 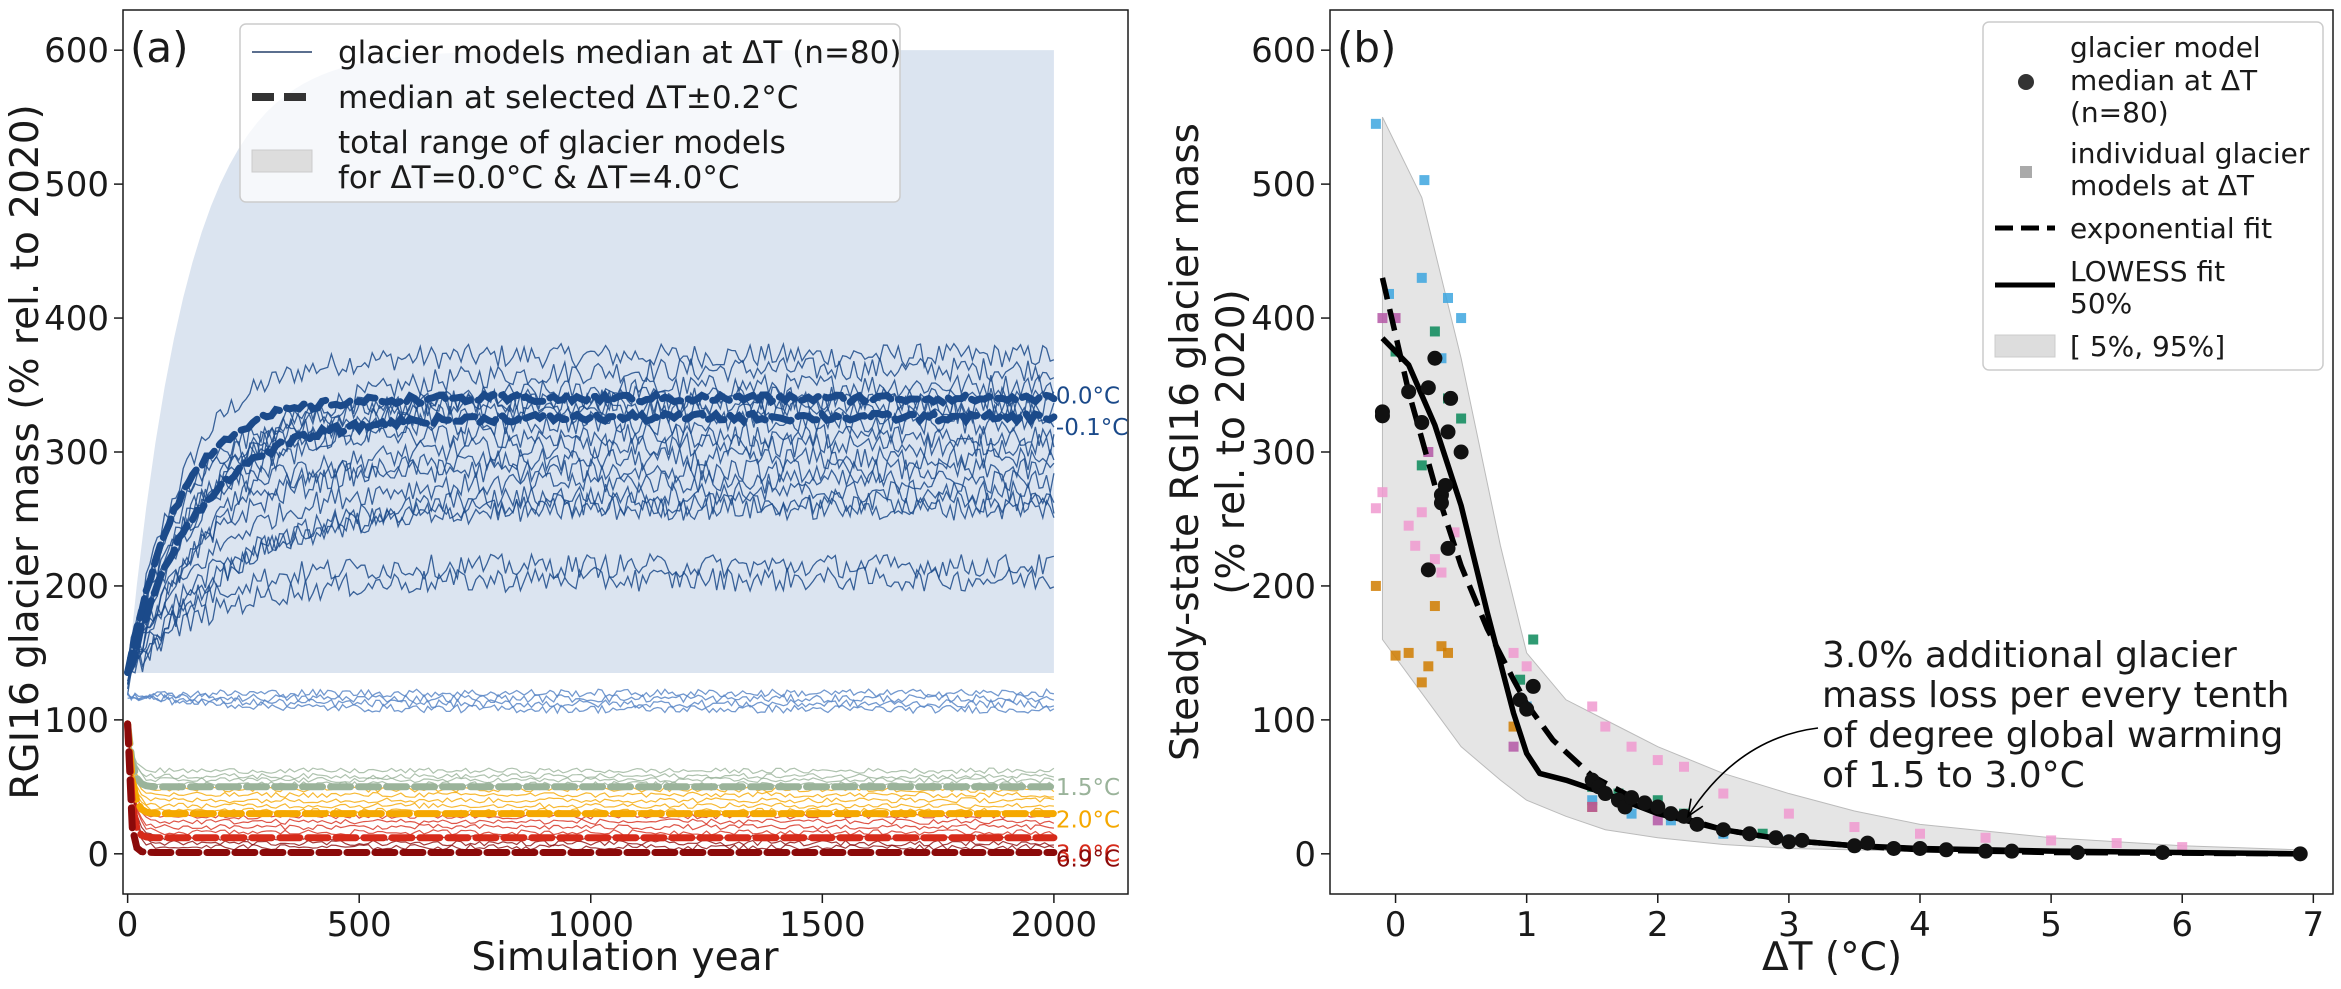 What do you see at coordinates (2101, 303) in the screenshot?
I see `legend-lowess-line2: 50%` at bounding box center [2101, 303].